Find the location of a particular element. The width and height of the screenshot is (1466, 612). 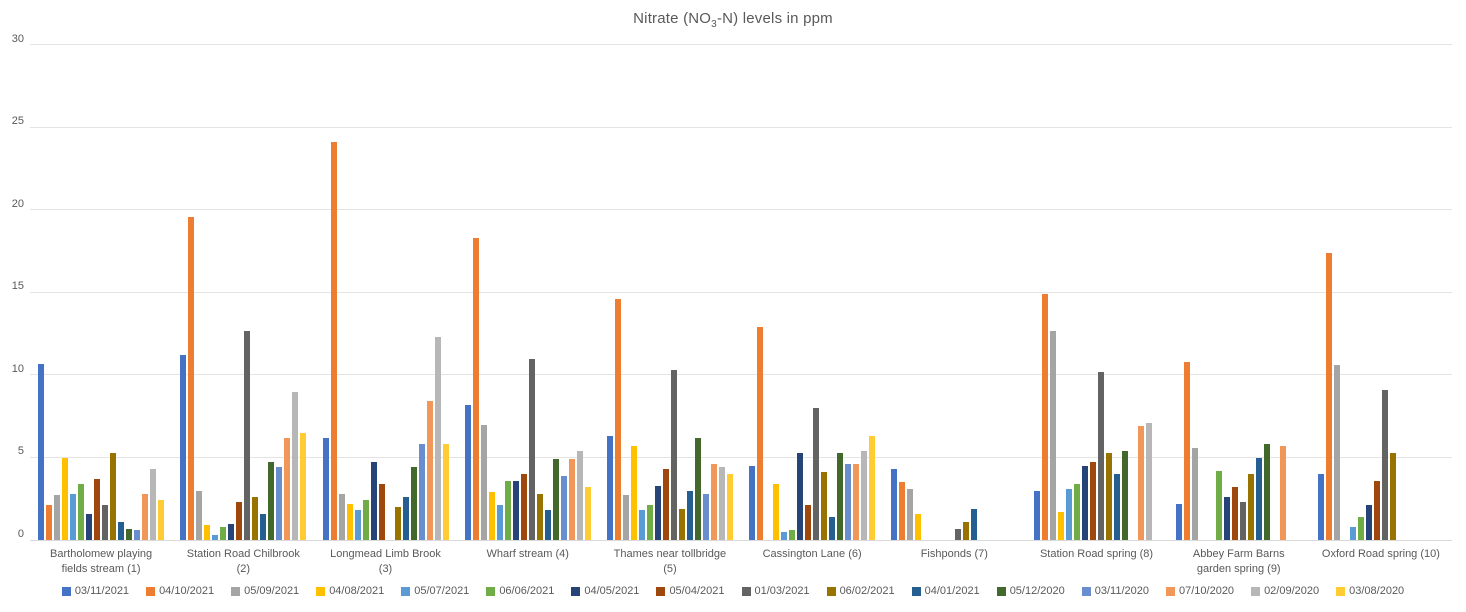

legend-item: 07/10/2020 is located at coordinates (1200, 591).